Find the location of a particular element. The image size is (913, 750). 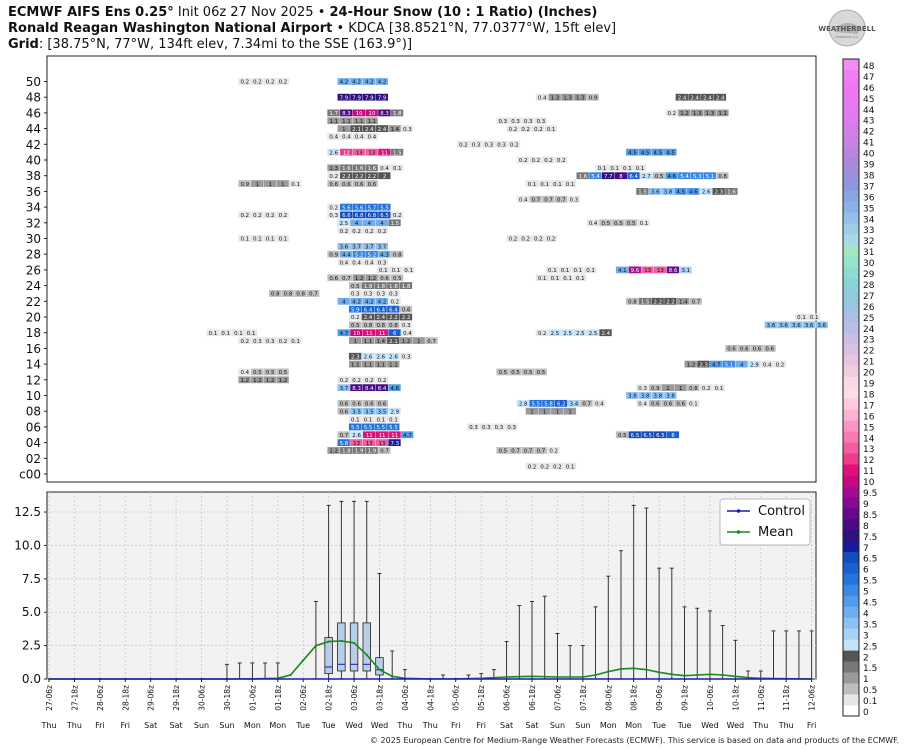

x-tick-label: 07-06z is located at coordinates (557, 698).